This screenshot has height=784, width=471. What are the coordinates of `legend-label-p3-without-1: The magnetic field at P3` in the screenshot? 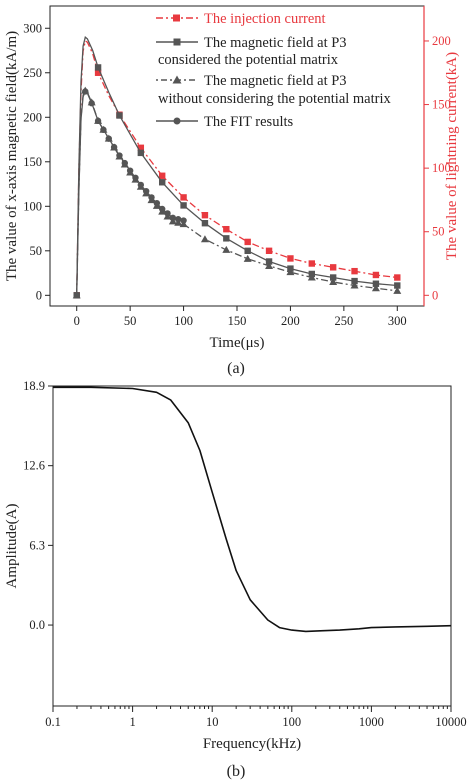 It's located at (275, 81).